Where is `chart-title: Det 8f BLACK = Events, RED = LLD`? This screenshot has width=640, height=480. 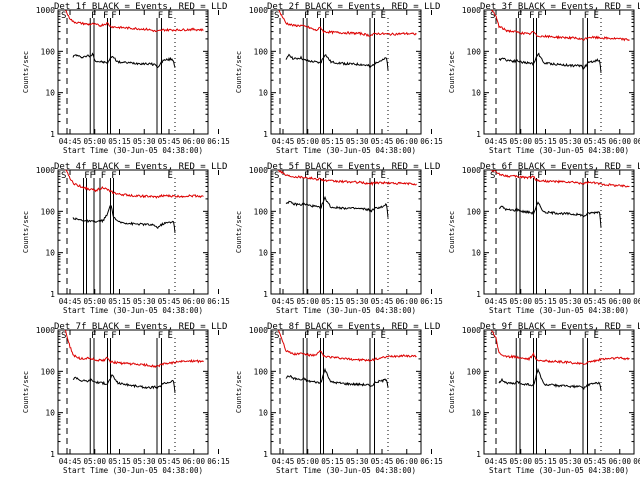 chart-title: Det 8f BLACK = Events, RED = LLD is located at coordinates (353, 327).